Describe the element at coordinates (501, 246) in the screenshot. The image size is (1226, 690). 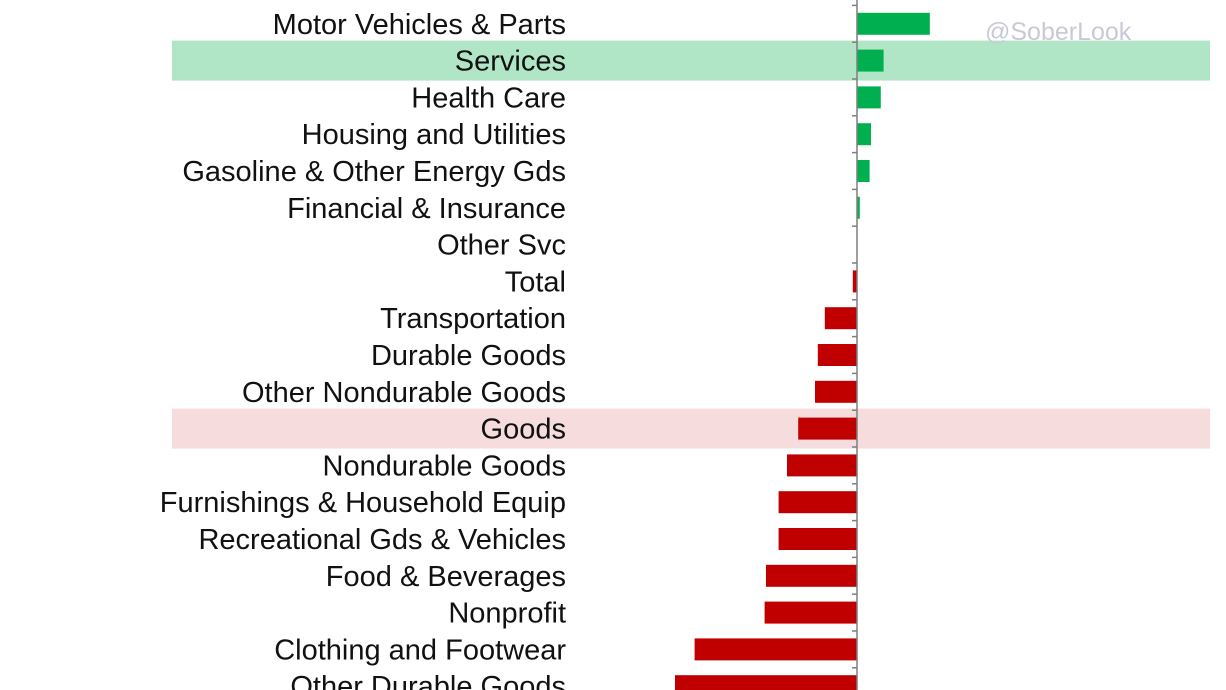
I see `category-label: Other Svc` at that location.